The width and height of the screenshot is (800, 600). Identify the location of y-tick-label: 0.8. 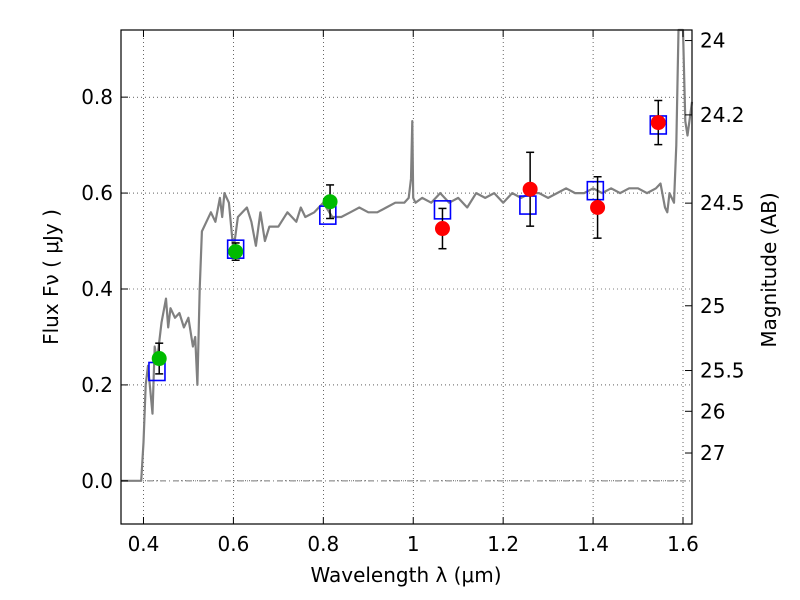
(97, 97).